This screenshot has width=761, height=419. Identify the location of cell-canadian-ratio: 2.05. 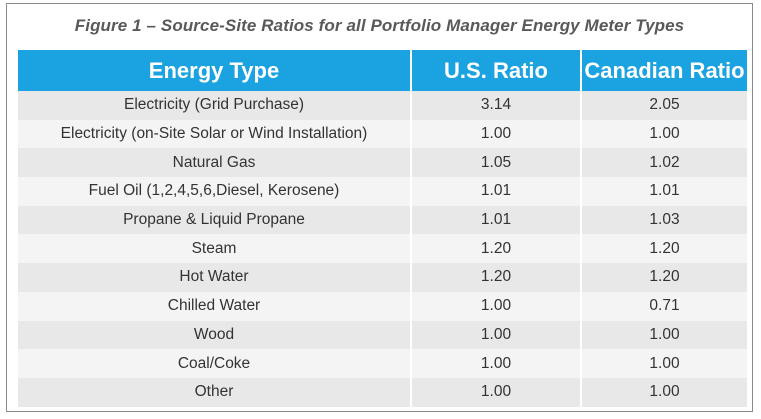
(664, 105).